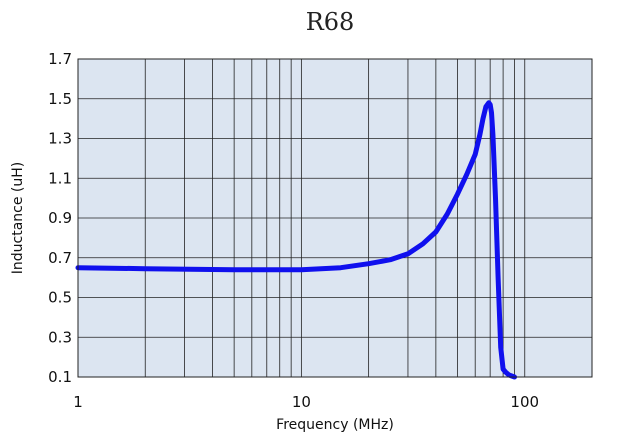 The height and width of the screenshot is (439, 622). Describe the element at coordinates (60, 298) in the screenshot. I see `y-tick-label: 0.5` at that location.